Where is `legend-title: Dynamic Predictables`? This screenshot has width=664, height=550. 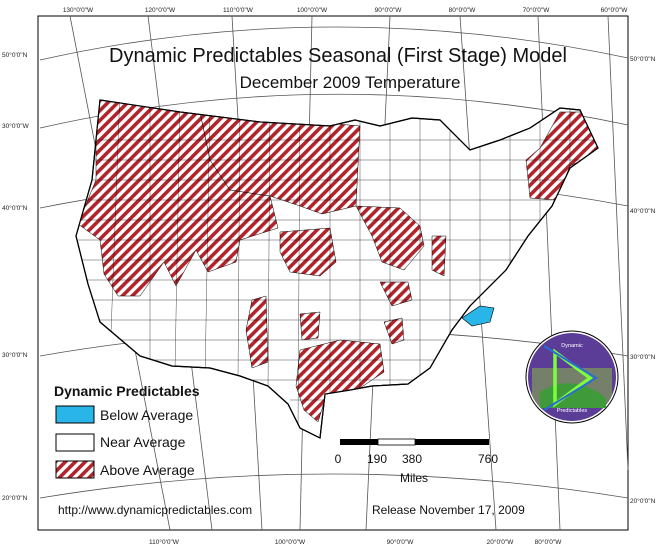 legend-title: Dynamic Predictables is located at coordinates (127, 391).